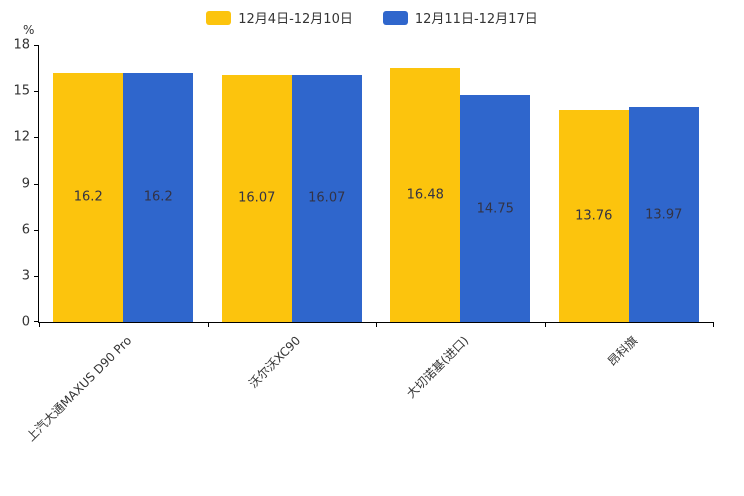  I want to click on y-axis-tick-label: 12, so click(21, 137).